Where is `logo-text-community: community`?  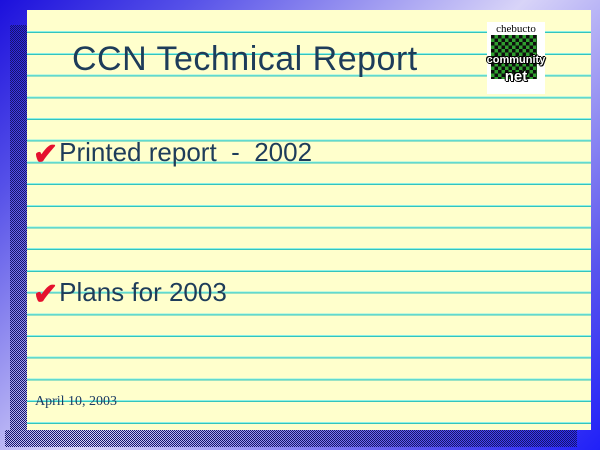
logo-text-community: community is located at coordinates (516, 60).